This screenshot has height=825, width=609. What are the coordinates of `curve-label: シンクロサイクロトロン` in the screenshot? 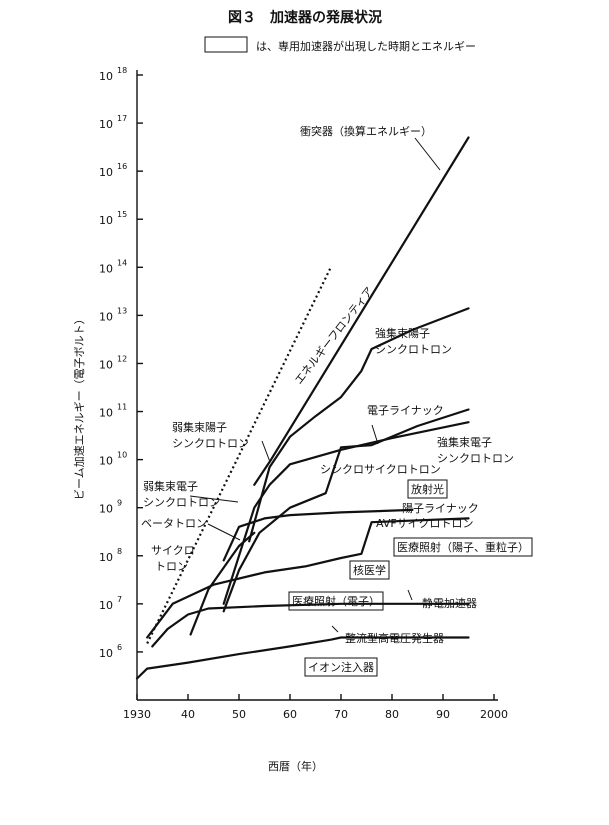 It's located at (380, 469).